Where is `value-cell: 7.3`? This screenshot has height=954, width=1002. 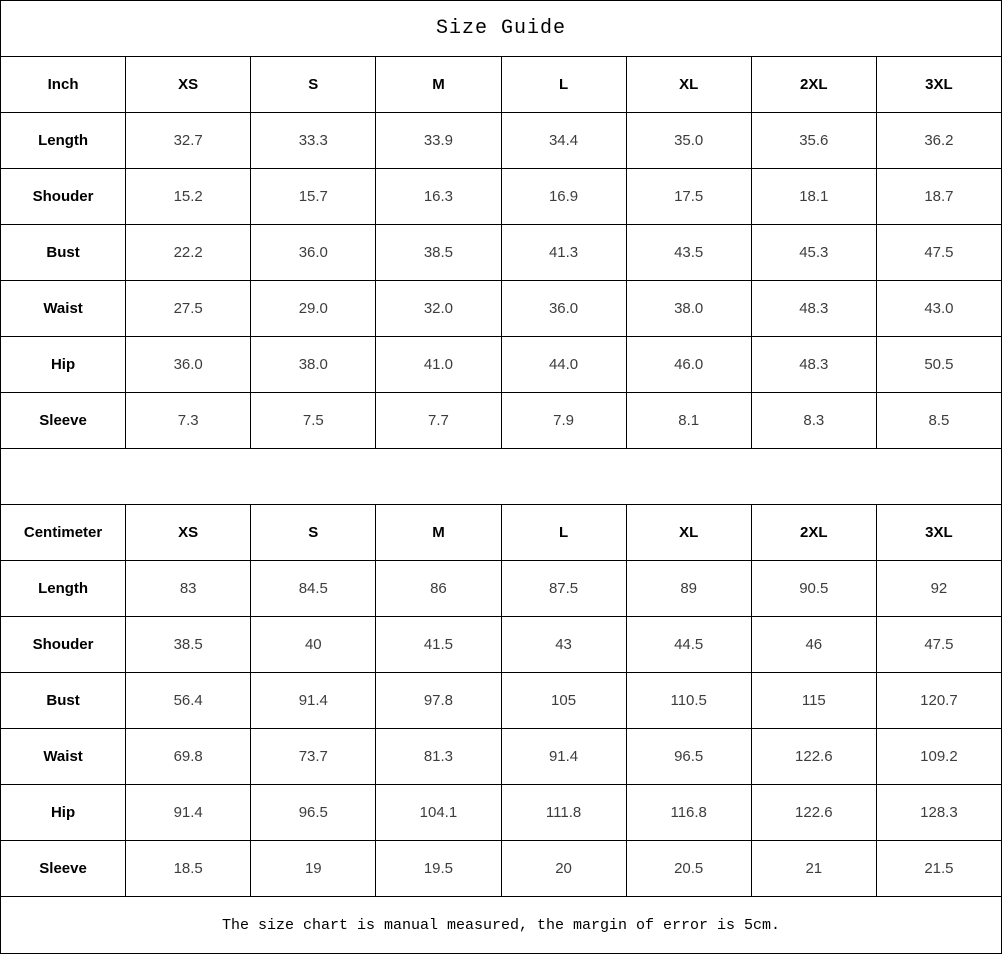 value-cell: 7.3 is located at coordinates (188, 420).